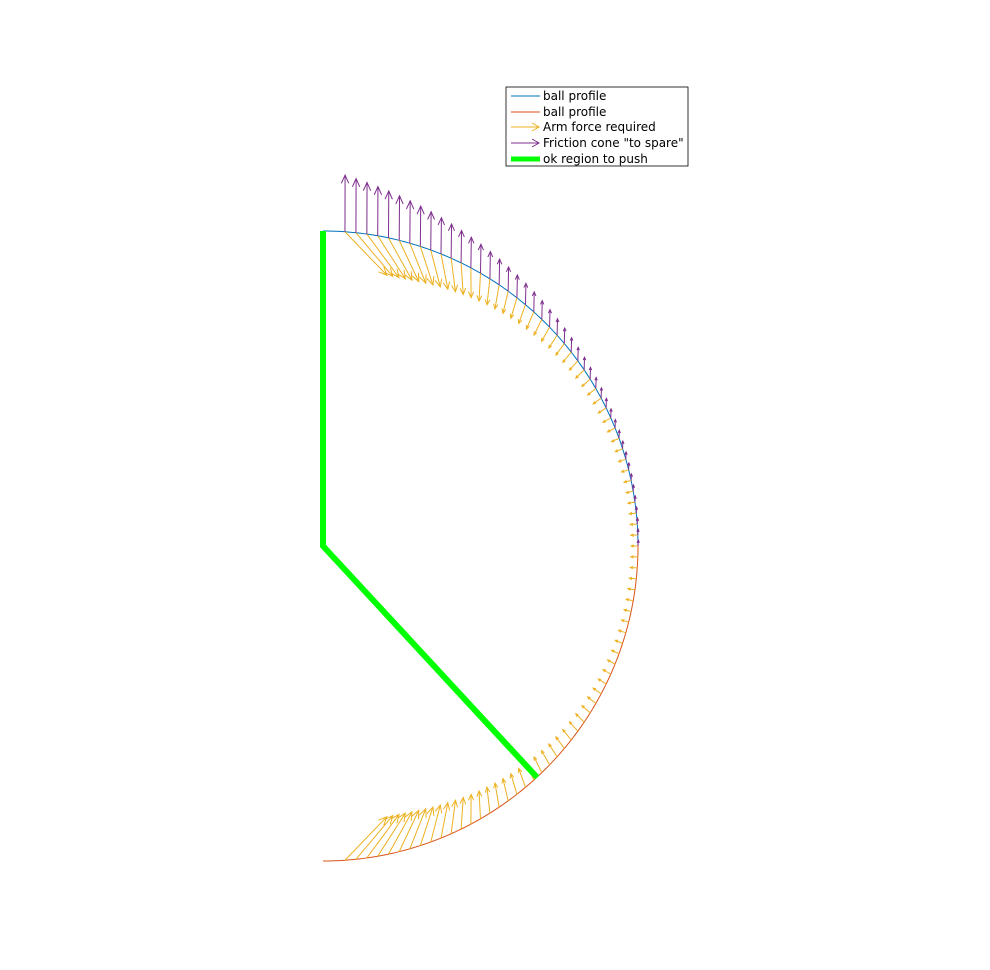 The height and width of the screenshot is (970, 990). Describe the element at coordinates (526, 127) in the screenshot. I see `legend-swatch-arm-force` at that location.